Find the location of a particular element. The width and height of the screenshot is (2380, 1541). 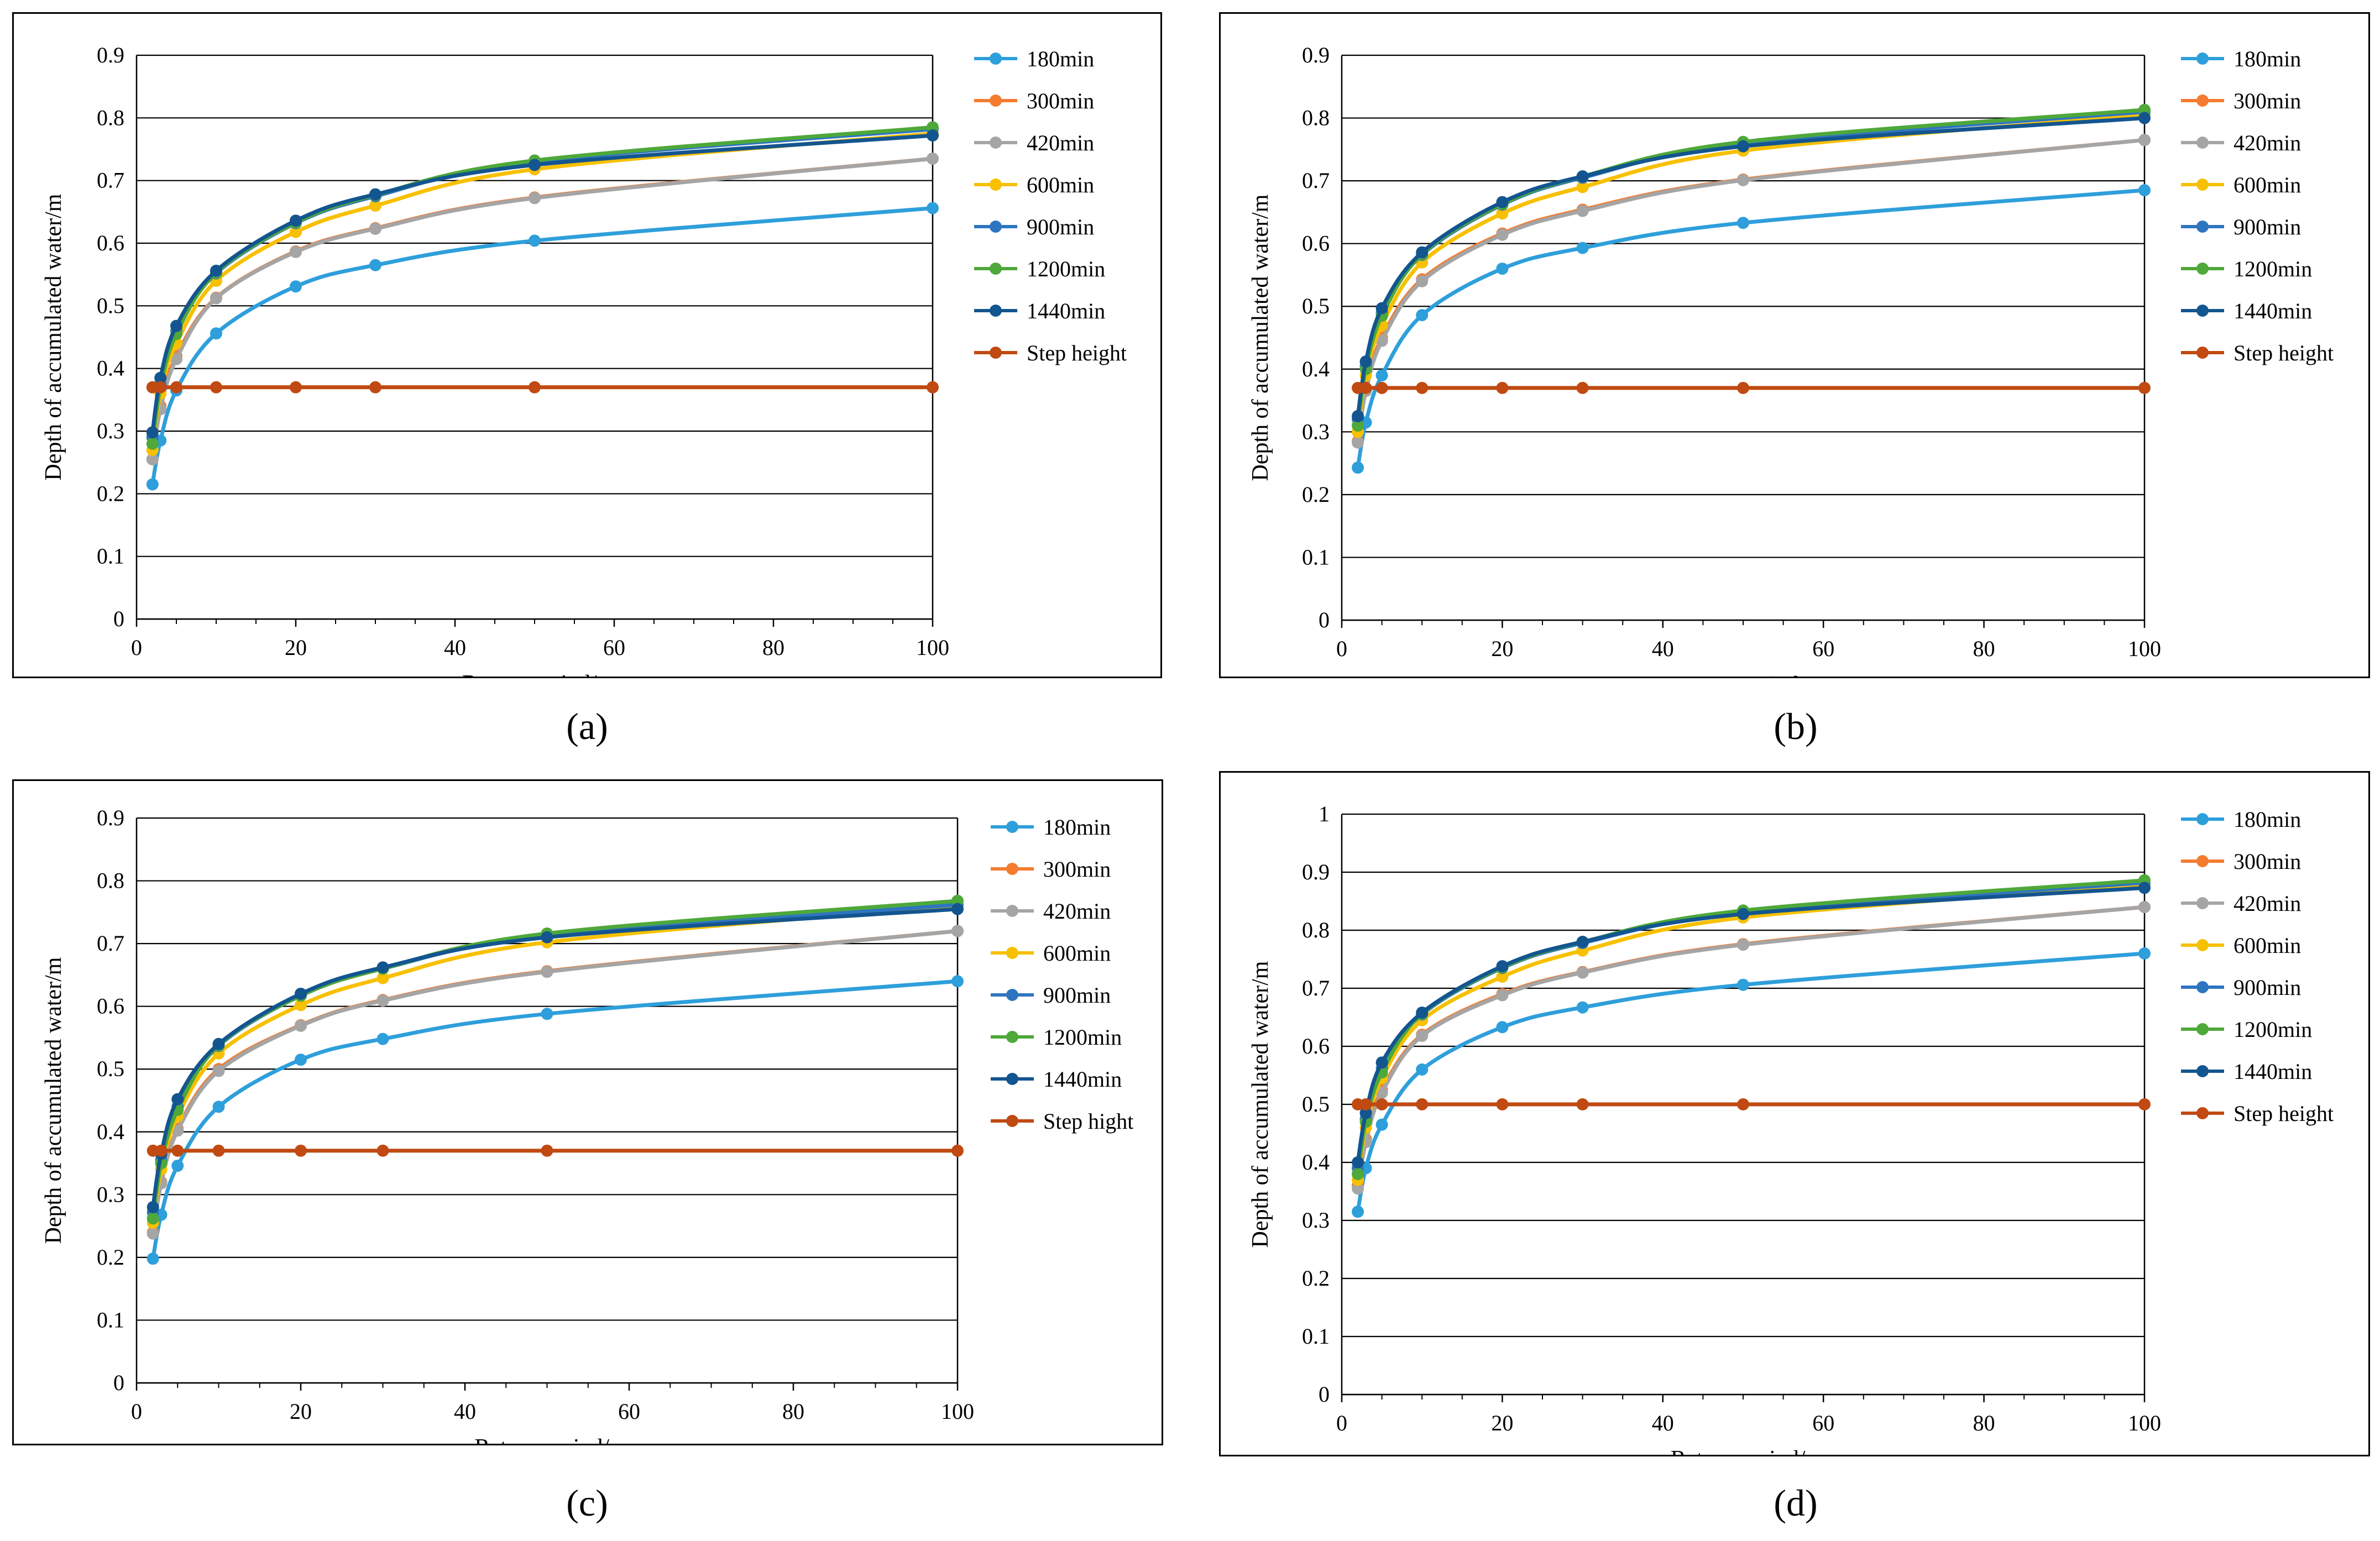

y-axis-label: Depth of accumulated water/m is located at coordinates (53, 336).